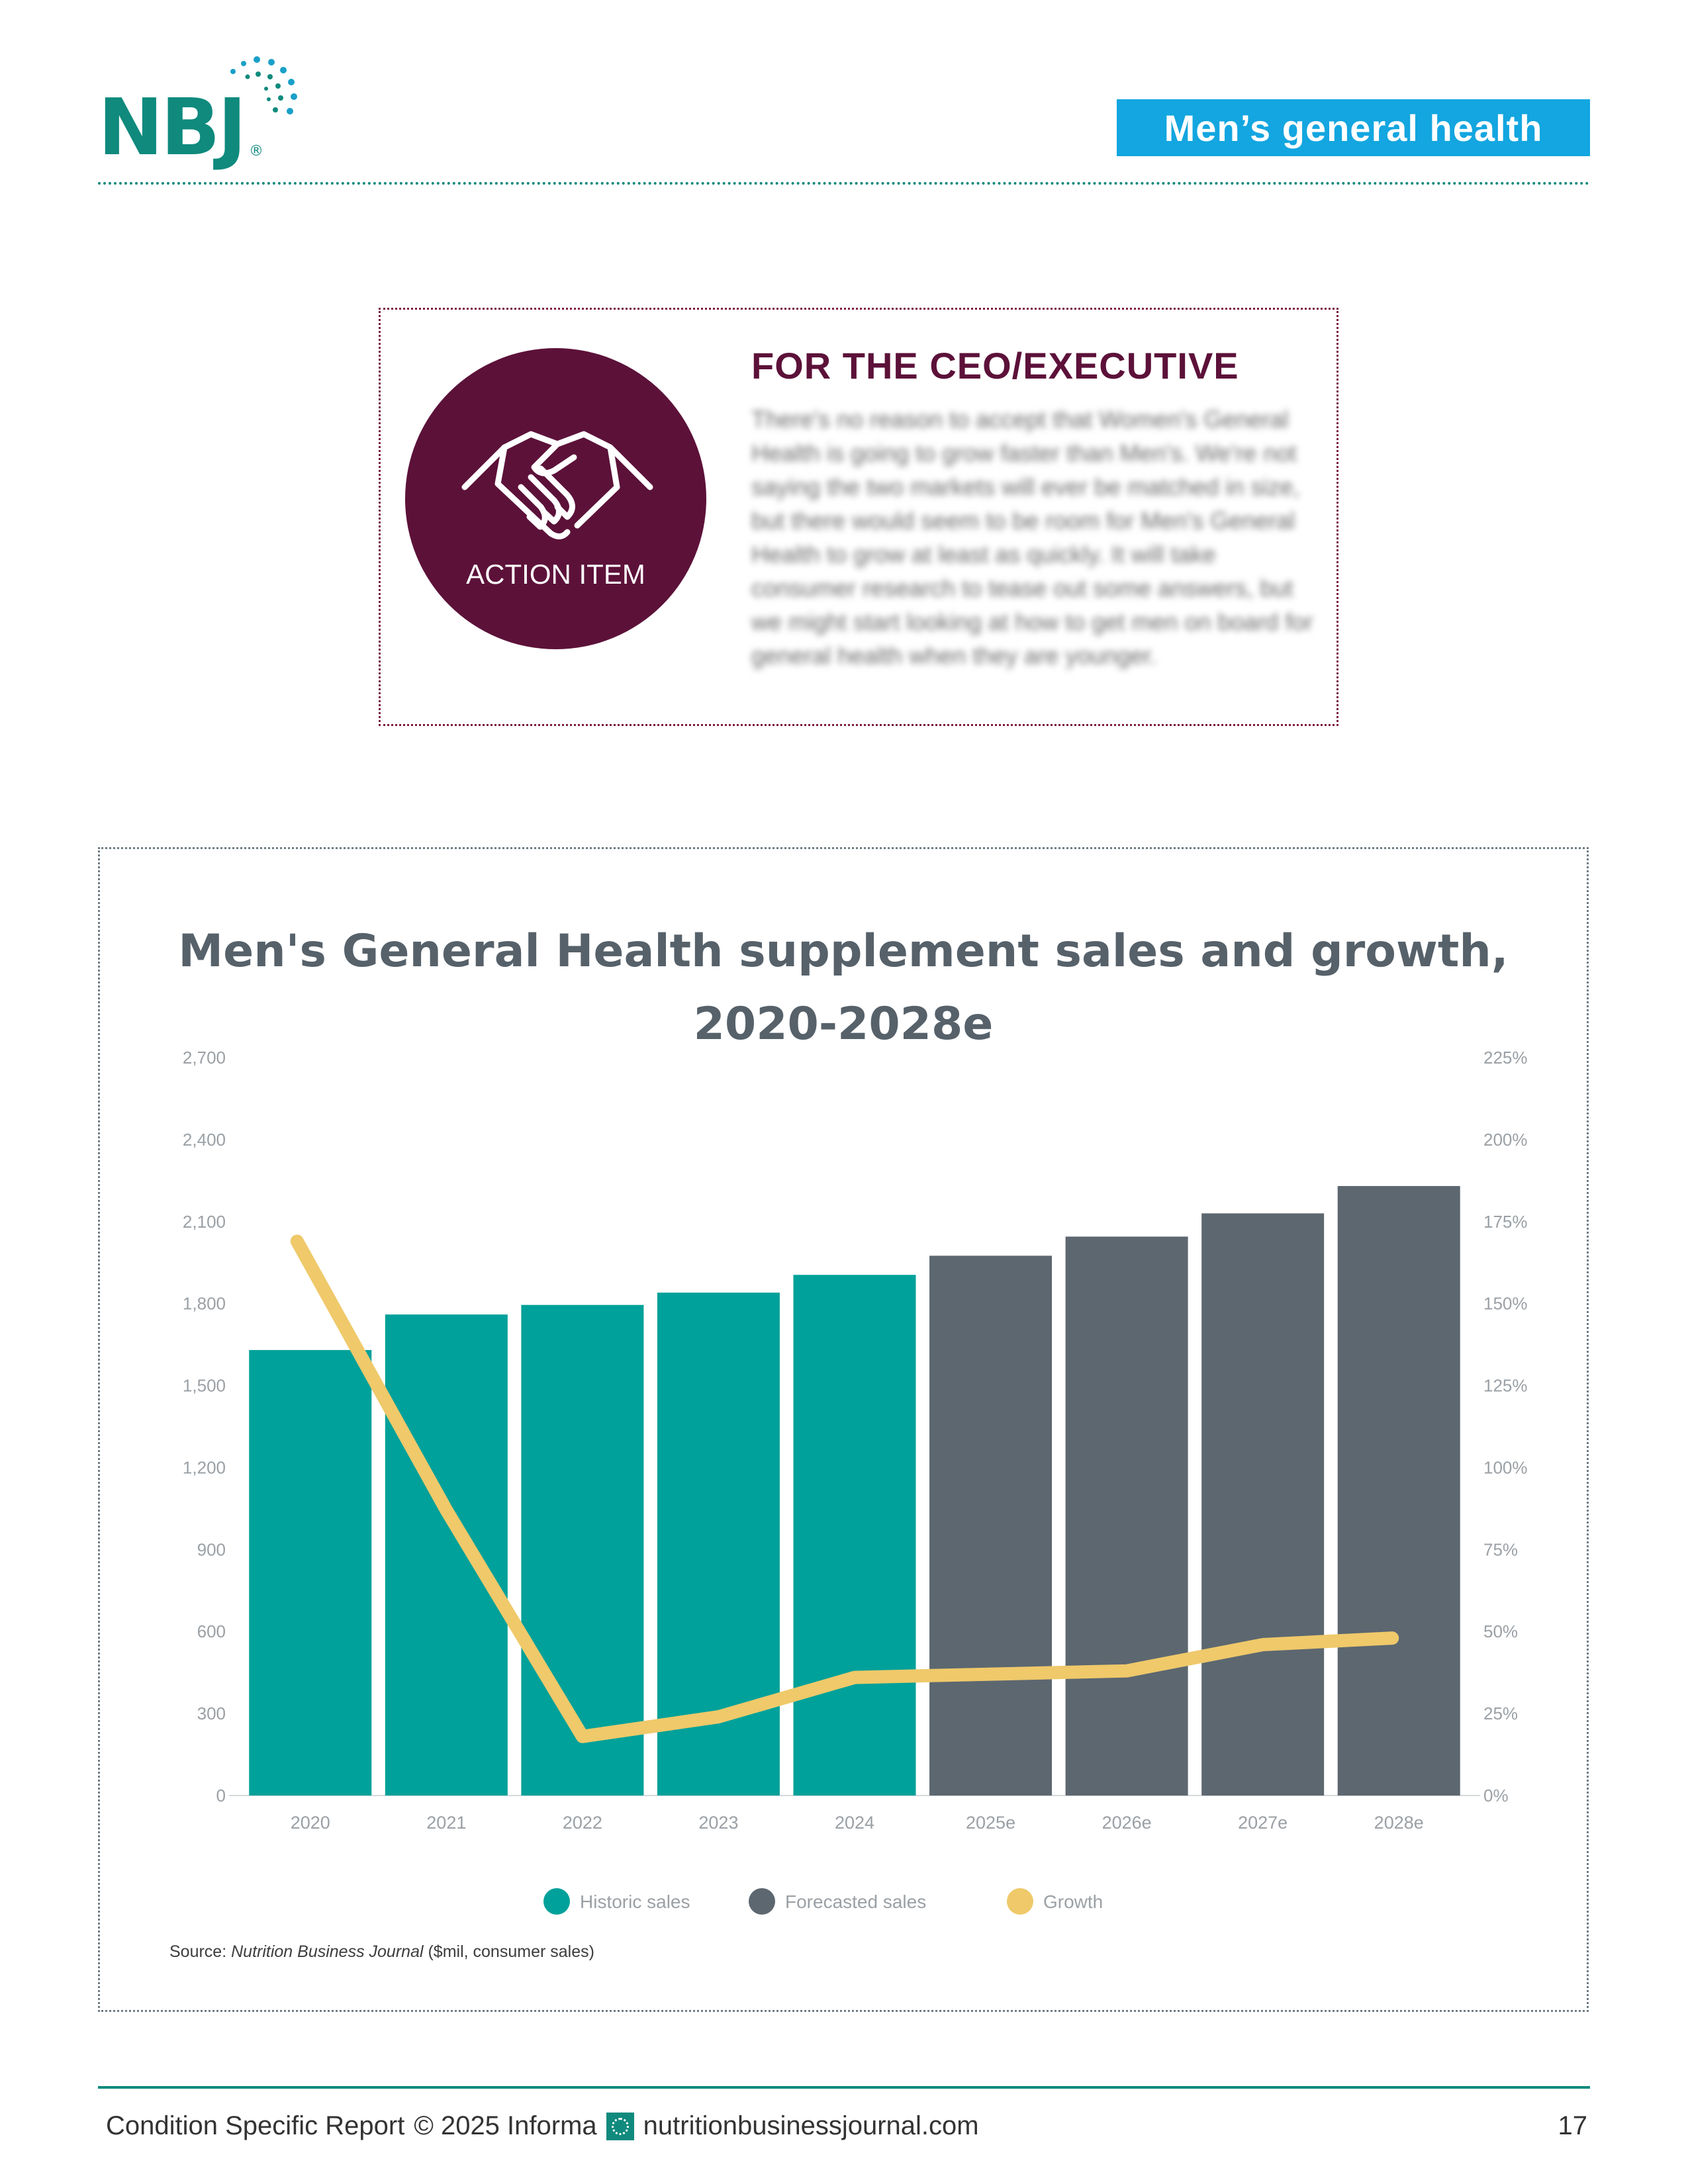 This screenshot has width=1688, height=2184. I want to click on growth-point-2026e, so click(1127, 1670).